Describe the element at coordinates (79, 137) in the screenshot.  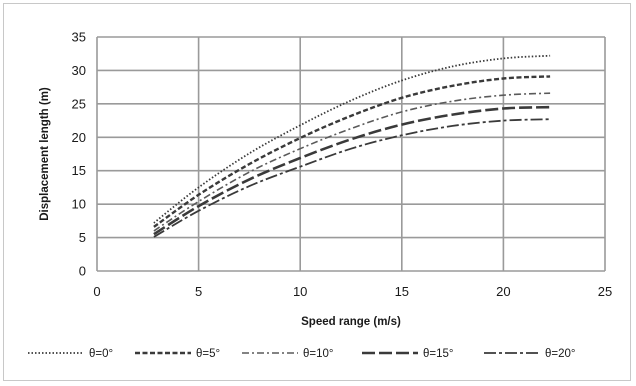
I see `y-tick-label: 20` at that location.